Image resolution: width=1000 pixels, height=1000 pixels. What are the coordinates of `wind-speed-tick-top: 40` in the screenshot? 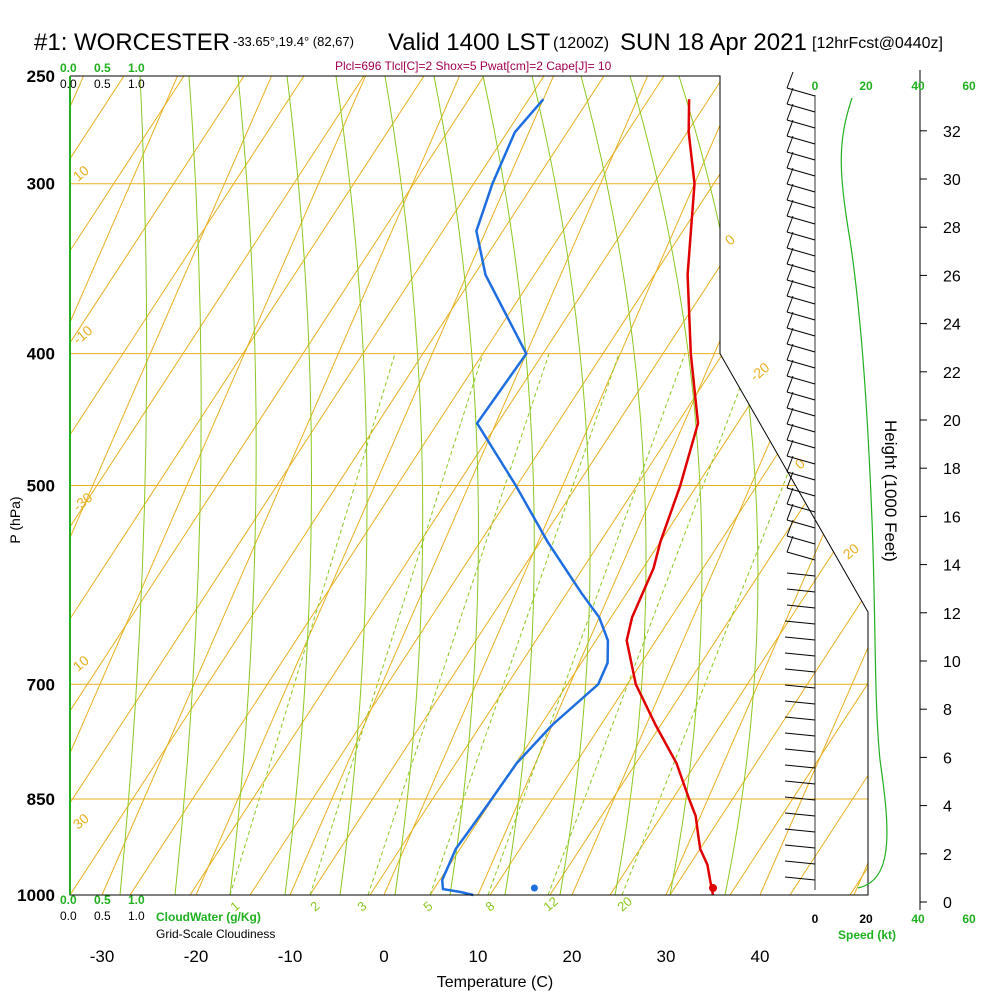 It's located at (918, 86).